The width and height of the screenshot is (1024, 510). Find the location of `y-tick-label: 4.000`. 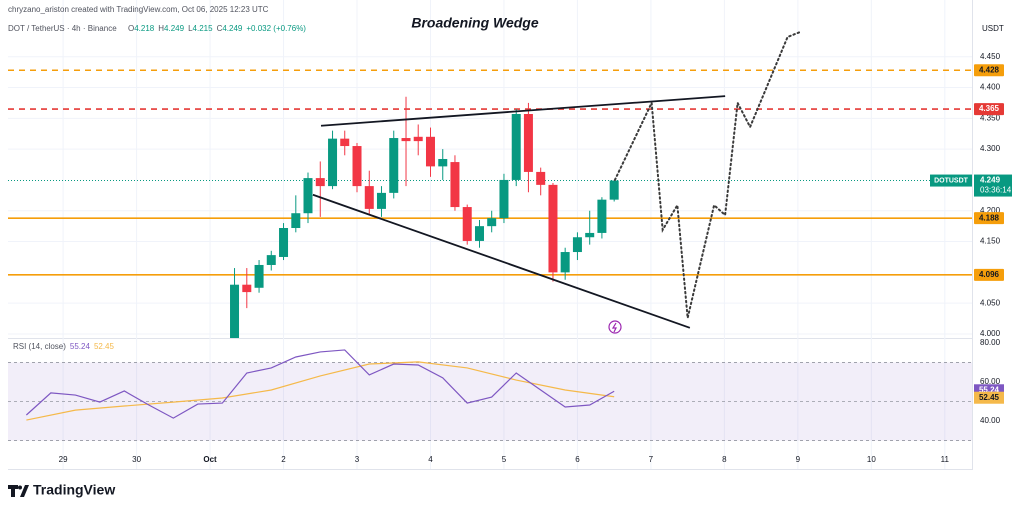

y-tick-label: 4.000 is located at coordinates (990, 333).